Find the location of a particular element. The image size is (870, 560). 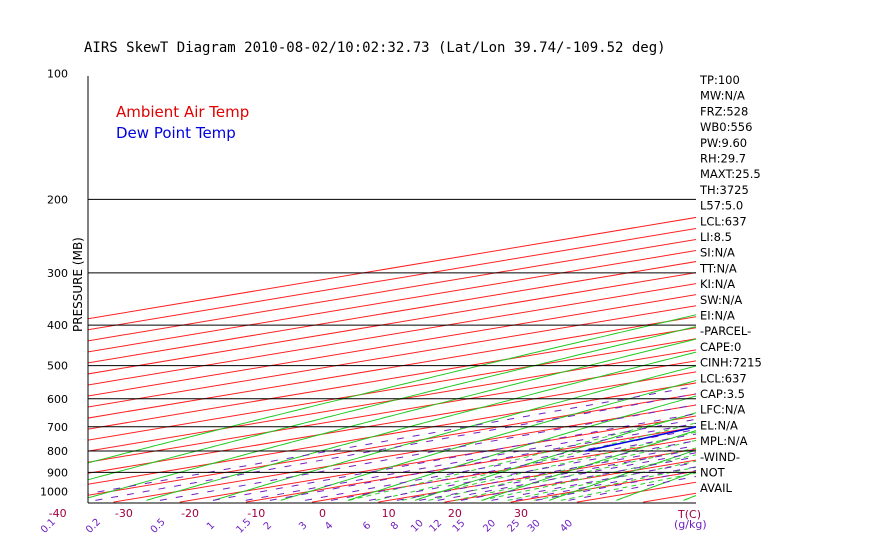

index-label: TT:N/A is located at coordinates (718, 268).